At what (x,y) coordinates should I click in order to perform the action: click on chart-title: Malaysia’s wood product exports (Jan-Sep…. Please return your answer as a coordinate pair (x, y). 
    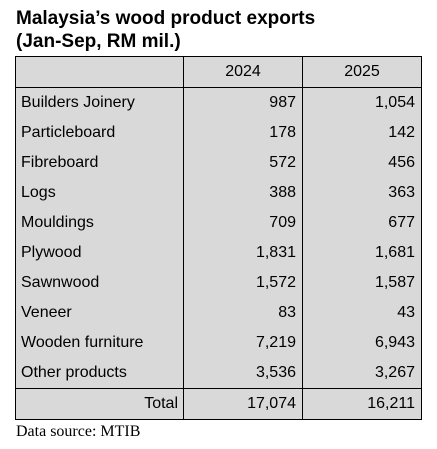
    Looking at the image, I should click on (165, 30).